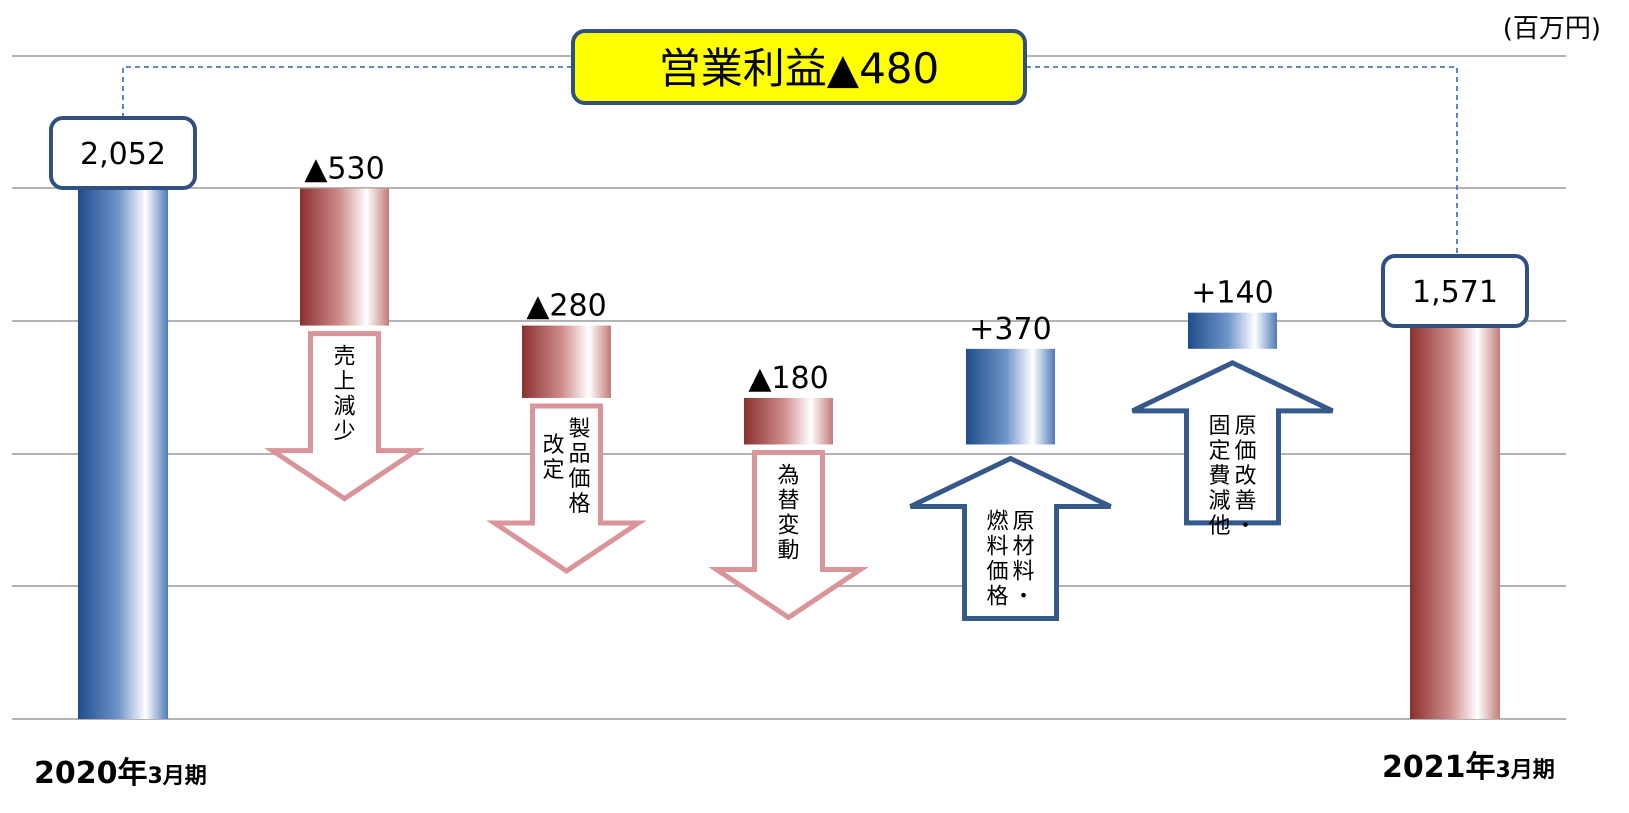 This screenshot has height=813, width=1629. What do you see at coordinates (344, 432) in the screenshot?
I see `step-name-char: 少` at bounding box center [344, 432].